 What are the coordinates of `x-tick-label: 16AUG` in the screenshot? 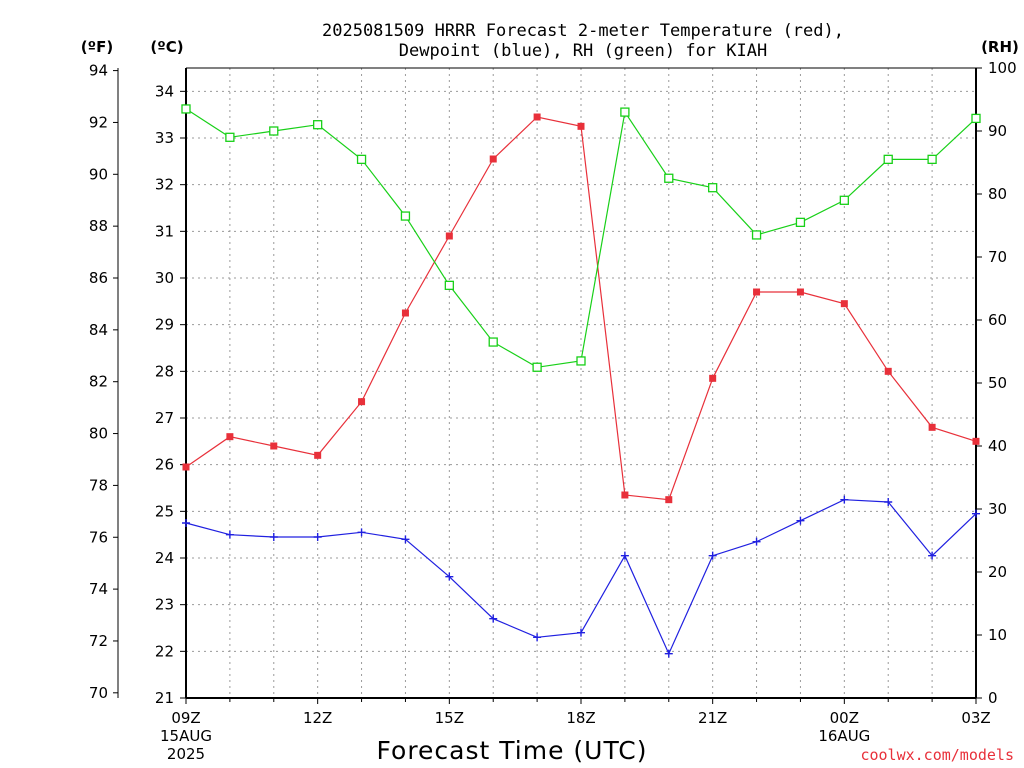 It's located at (844, 736).